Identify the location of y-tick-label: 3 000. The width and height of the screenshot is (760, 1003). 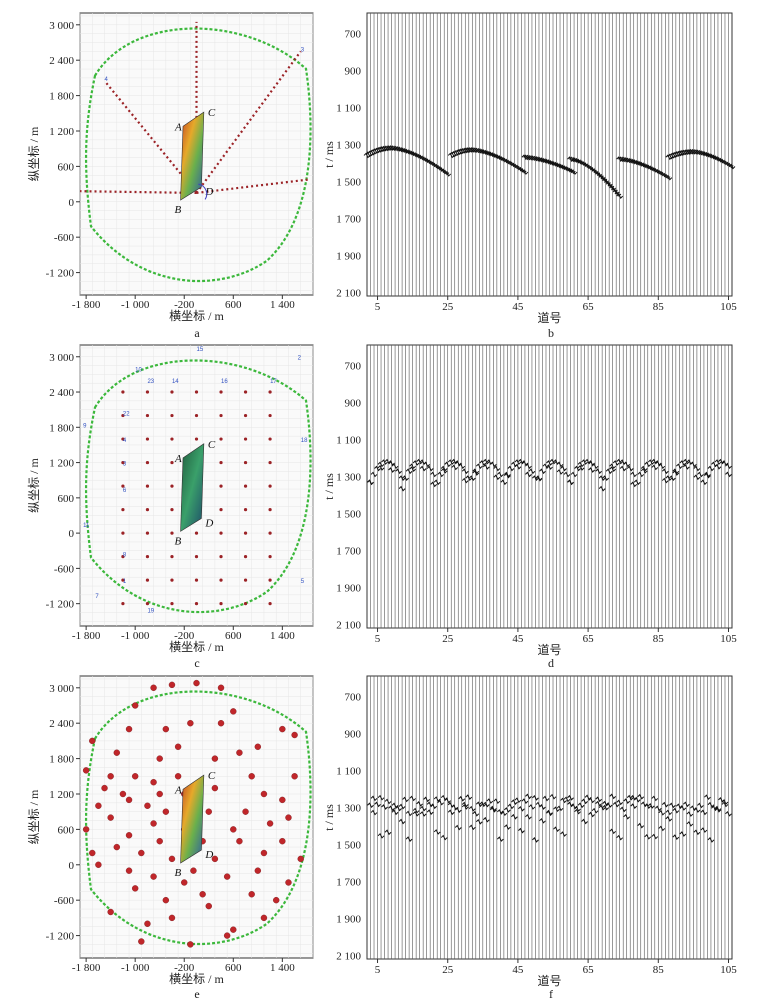
(61, 26).